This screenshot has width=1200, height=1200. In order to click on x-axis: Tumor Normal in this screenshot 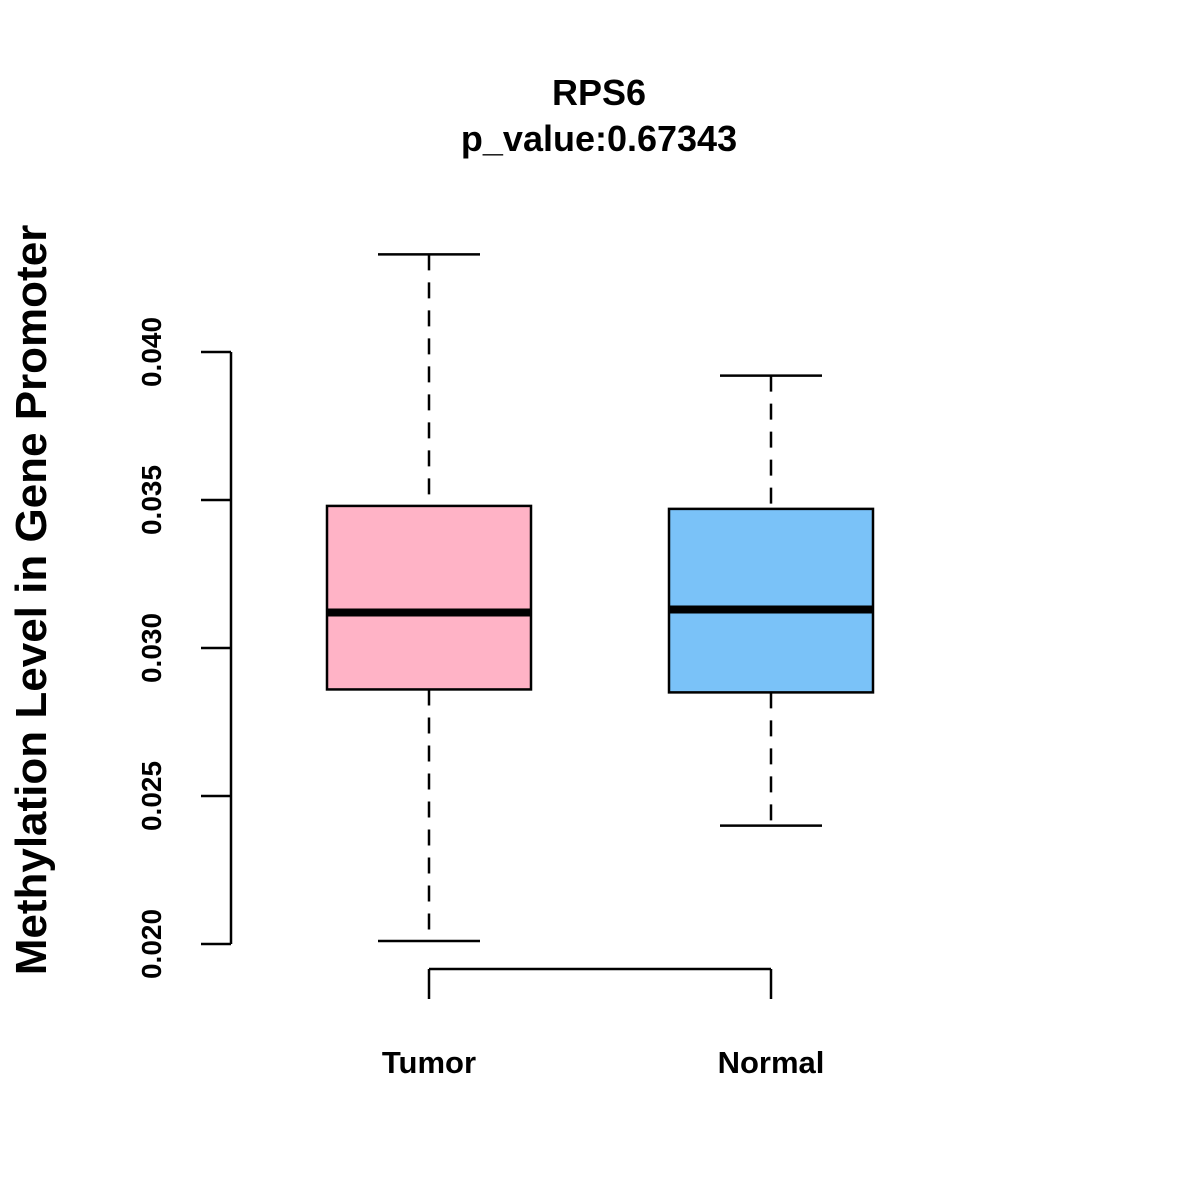, I will do `click(603, 1023)`.